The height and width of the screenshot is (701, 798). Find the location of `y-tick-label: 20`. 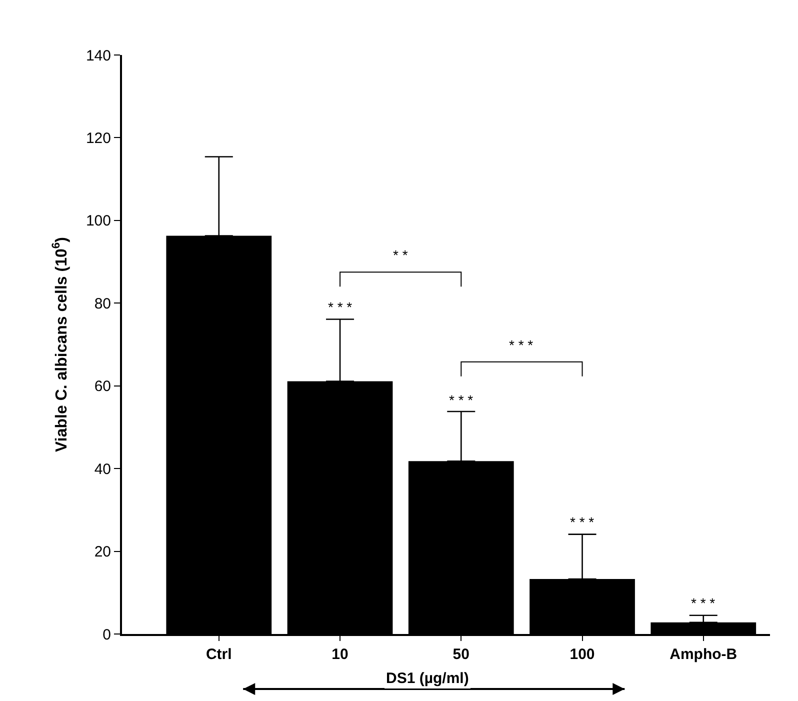

y-tick-label: 20 is located at coordinates (102, 552).